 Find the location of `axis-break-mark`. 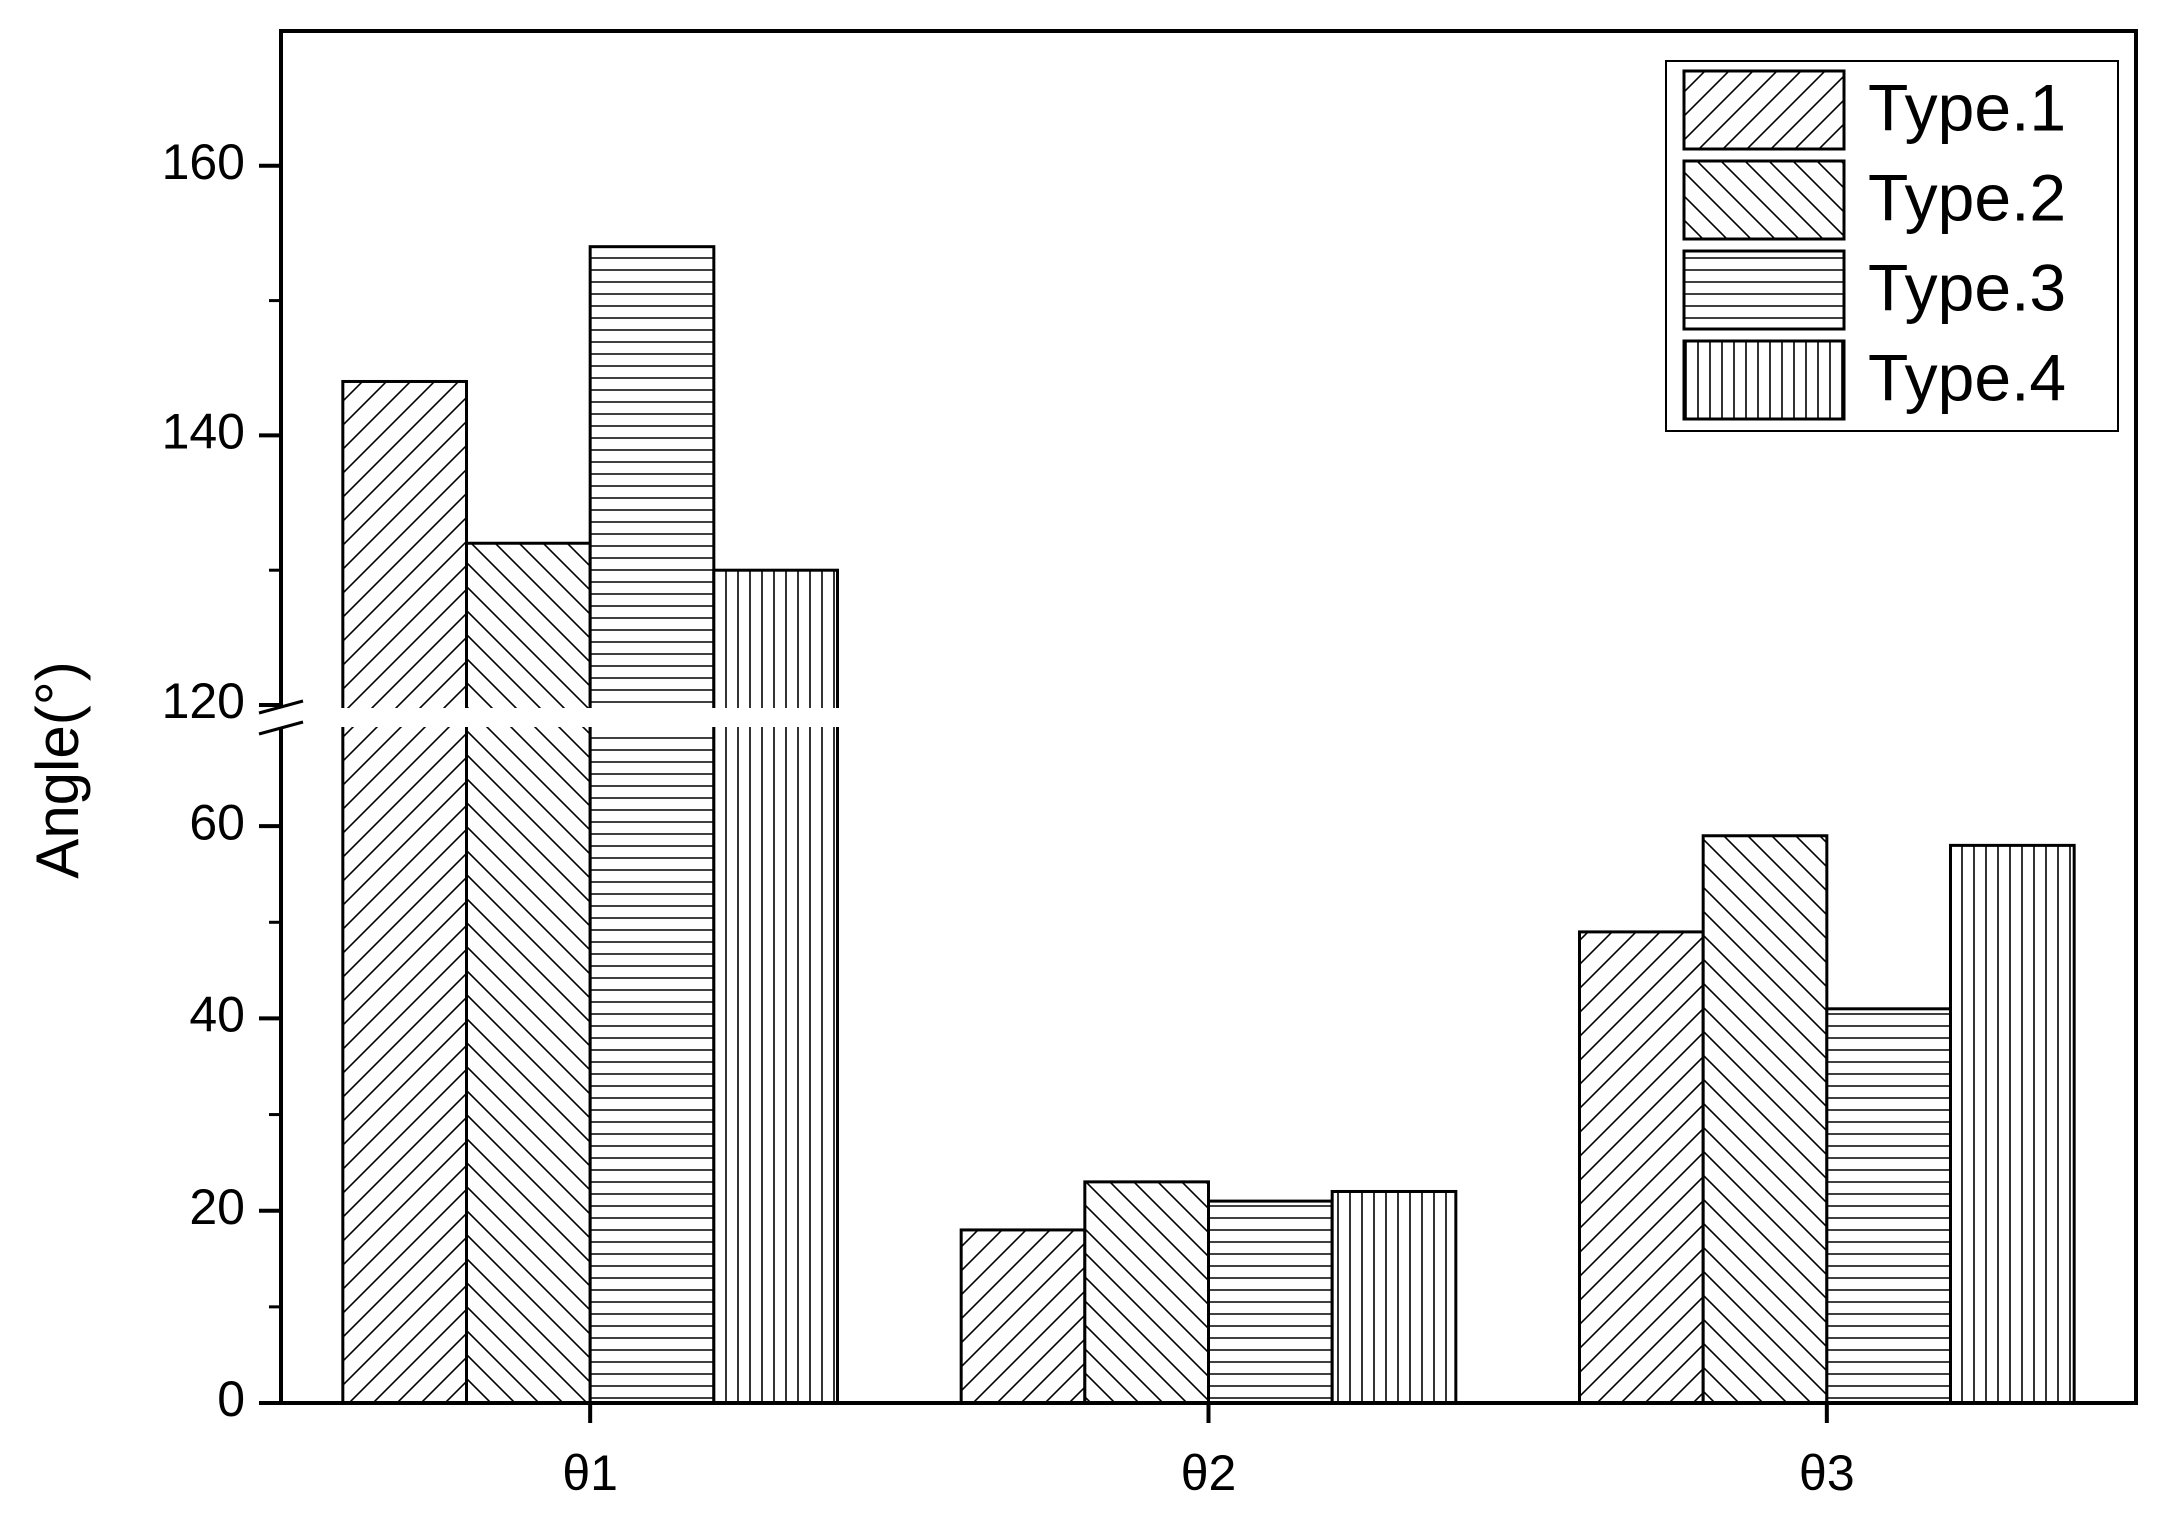

axis-break-mark is located at coordinates (281, 728).